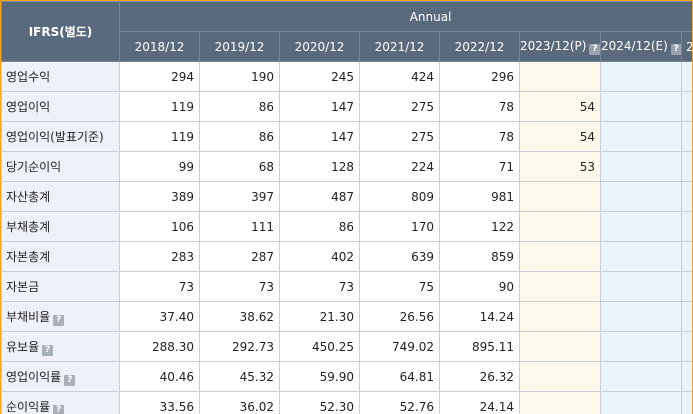 The height and width of the screenshot is (414, 693). Describe the element at coordinates (346, 376) in the screenshot. I see `table-row: 영업이익률? 40.46 45.32 59.90 64.81 26.32` at that location.